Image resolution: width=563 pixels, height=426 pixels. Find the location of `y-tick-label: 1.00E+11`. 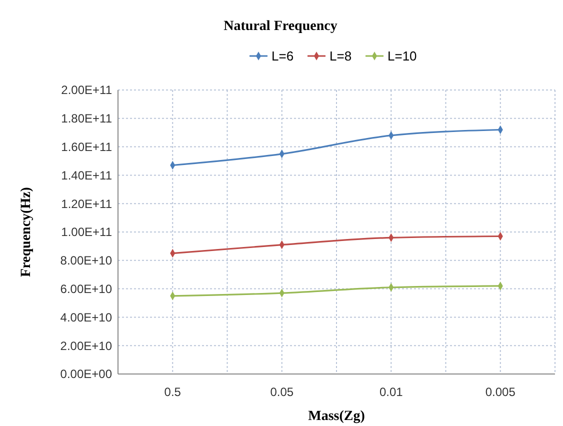

y-tick-label: 1.00E+11 is located at coordinates (86, 232).